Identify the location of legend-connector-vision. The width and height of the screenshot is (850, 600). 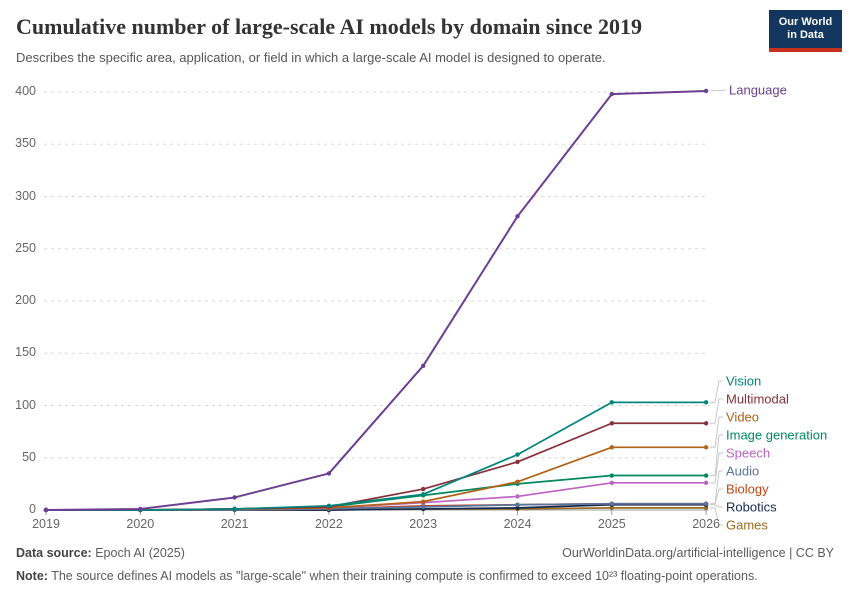
(716, 391).